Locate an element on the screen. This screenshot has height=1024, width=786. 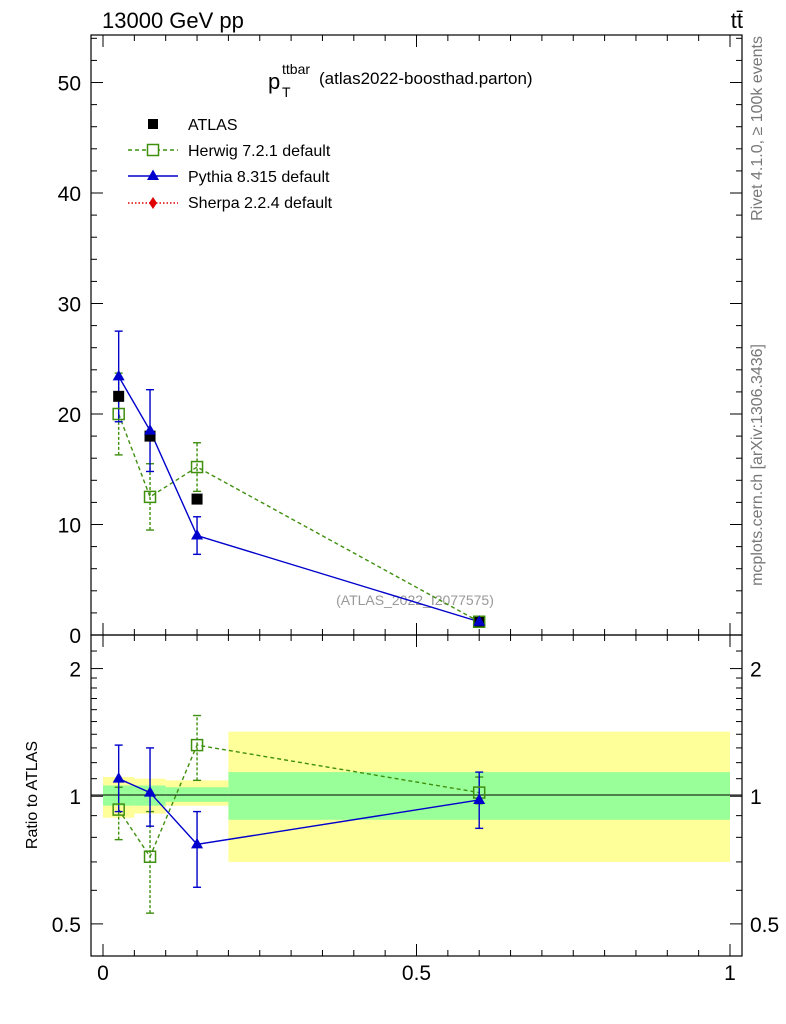
y-tick-label: 30 is located at coordinates (69, 305).